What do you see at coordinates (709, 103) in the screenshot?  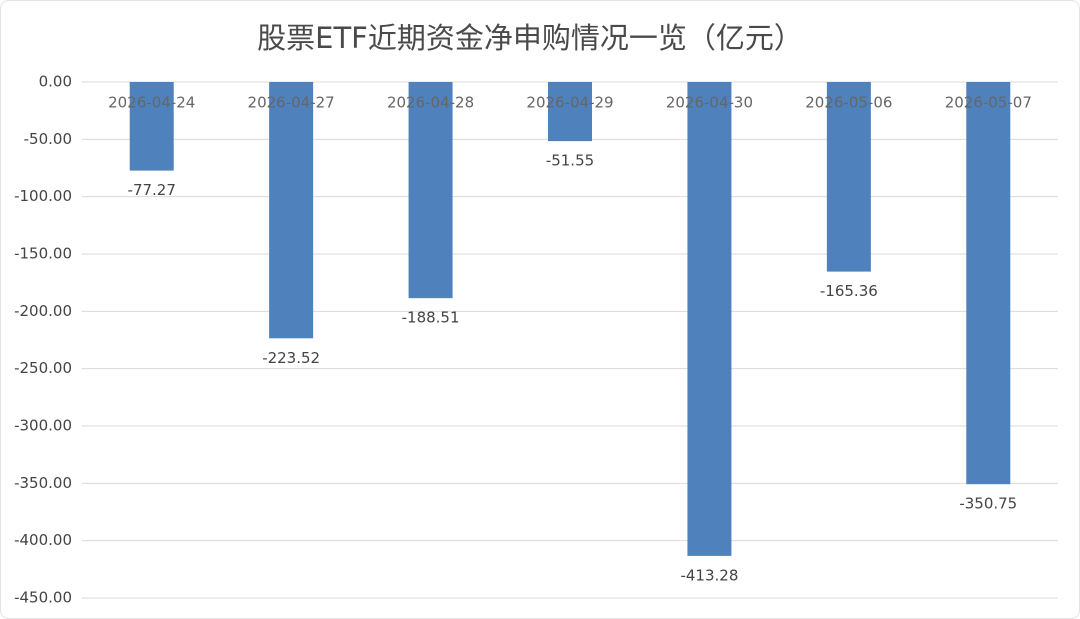 I see `x-tick-label: 2026-04-30` at bounding box center [709, 103].